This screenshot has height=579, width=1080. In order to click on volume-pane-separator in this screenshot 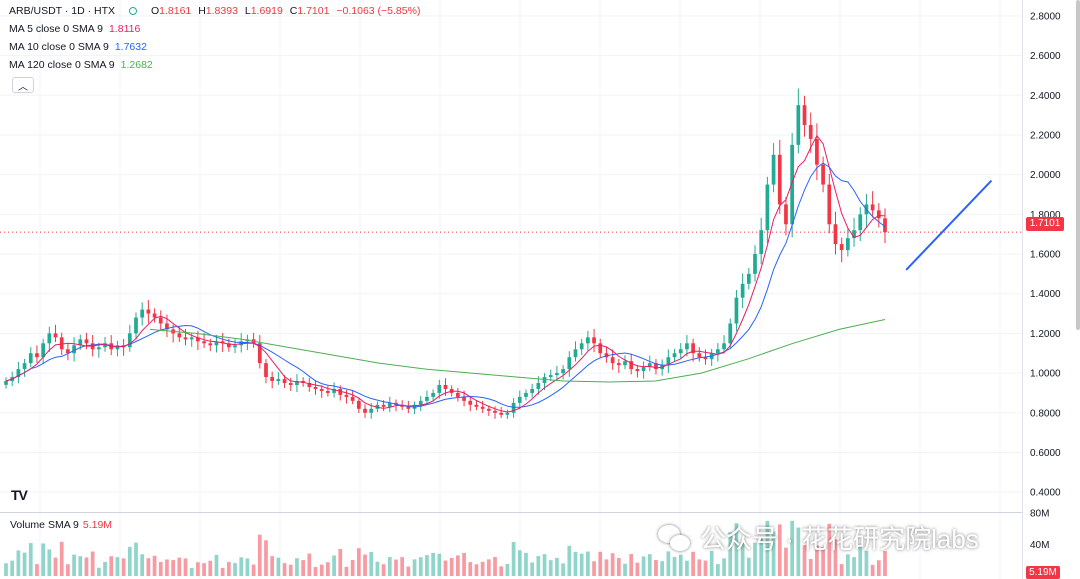, I will do `click(511, 512)`.